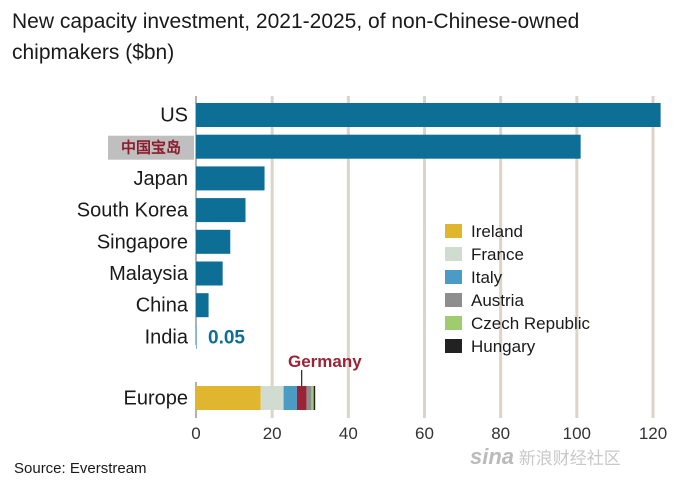 This screenshot has height=494, width=690. What do you see at coordinates (167, 337) in the screenshot?
I see `category-label: India` at bounding box center [167, 337].